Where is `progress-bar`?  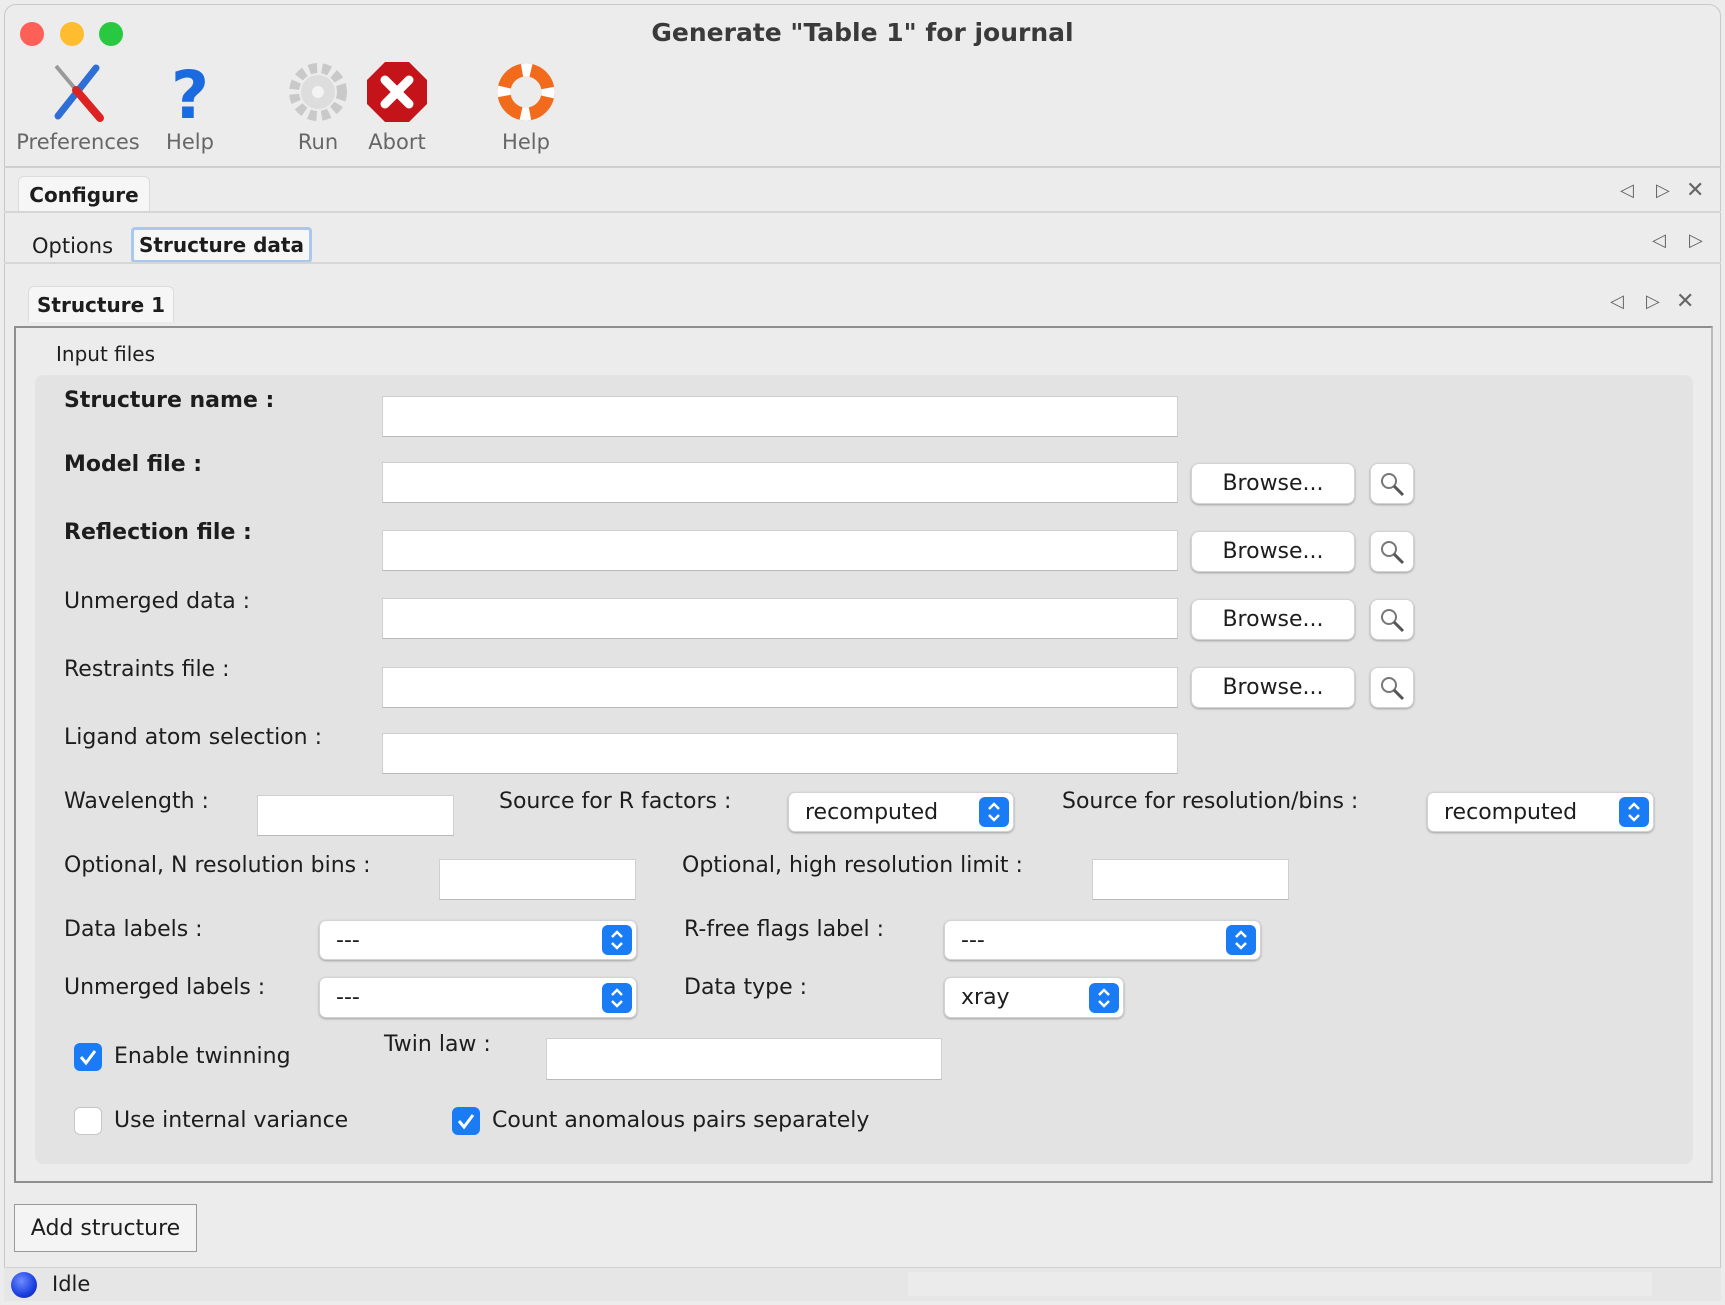
progress-bar is located at coordinates (1280, 1284).